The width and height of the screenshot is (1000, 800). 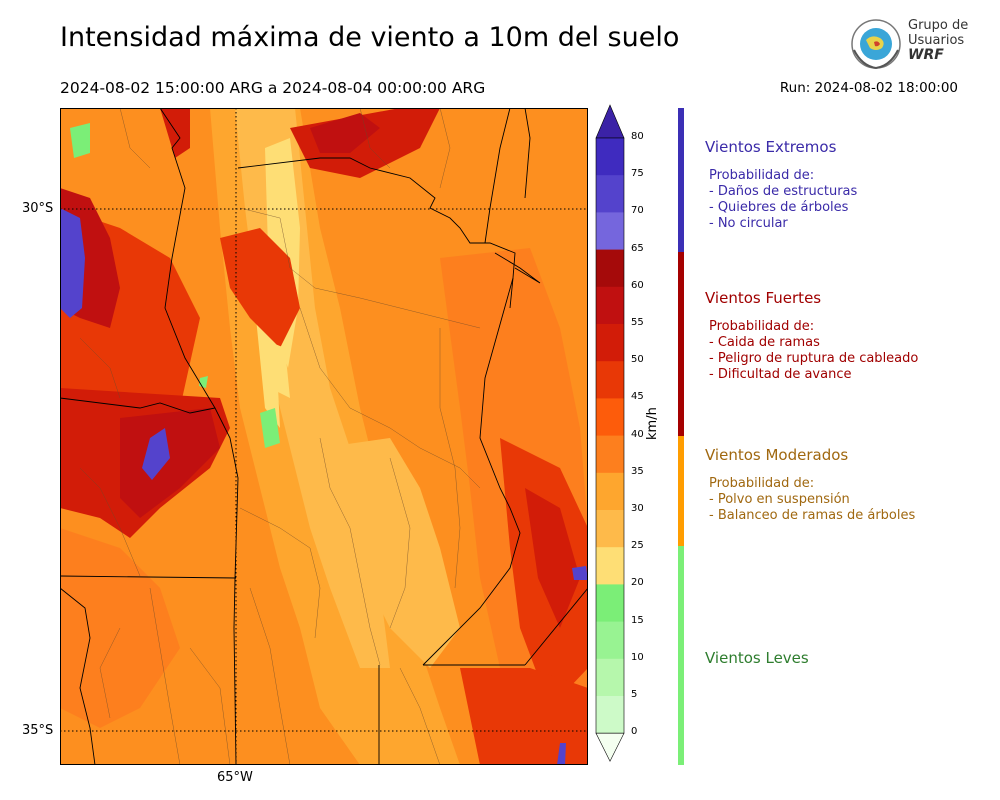 I want to click on colorbar-tick-label: 75, so click(x=637, y=174).